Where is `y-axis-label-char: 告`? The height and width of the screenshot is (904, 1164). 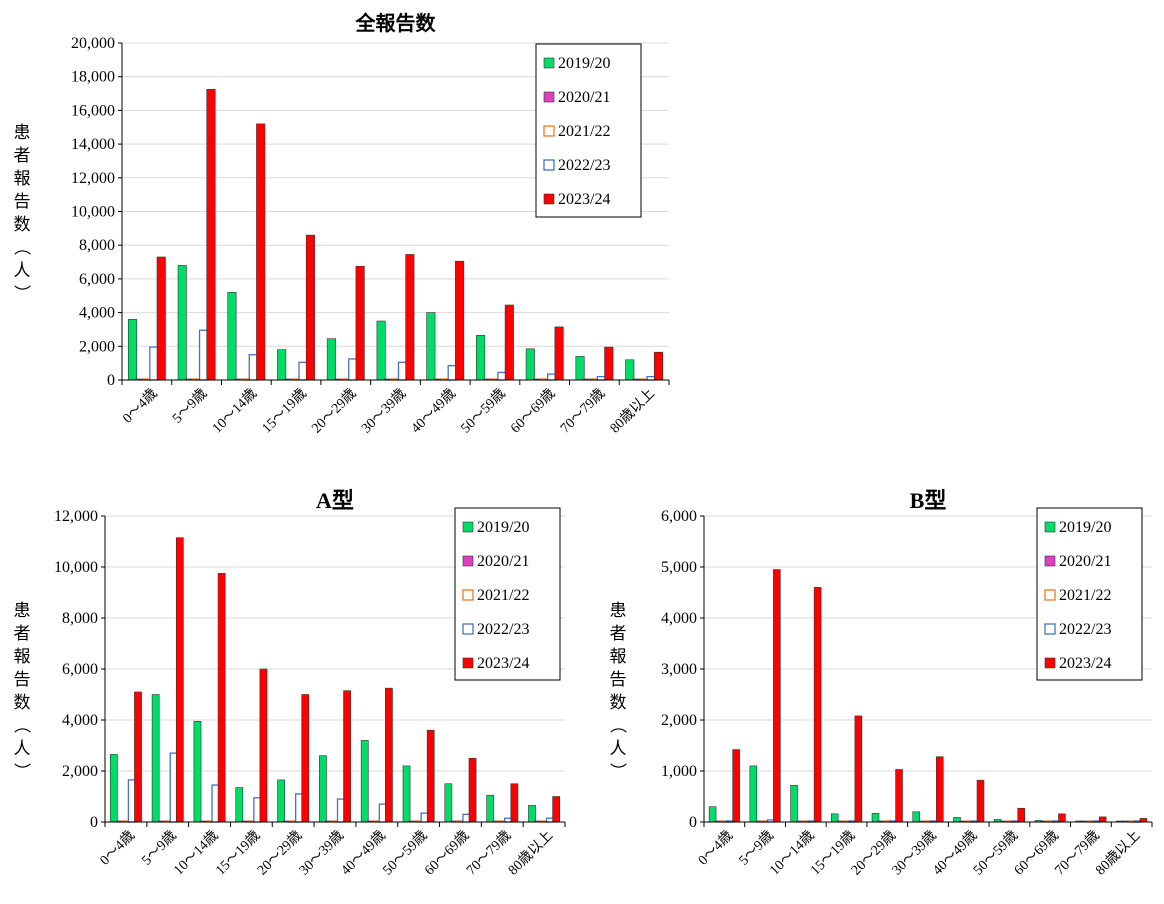
y-axis-label-char: 告 is located at coordinates (618, 679).